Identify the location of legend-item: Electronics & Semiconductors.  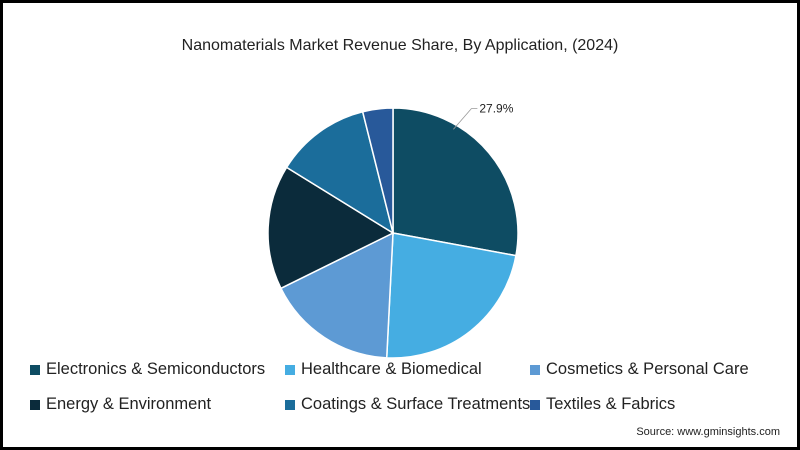
(147, 369).